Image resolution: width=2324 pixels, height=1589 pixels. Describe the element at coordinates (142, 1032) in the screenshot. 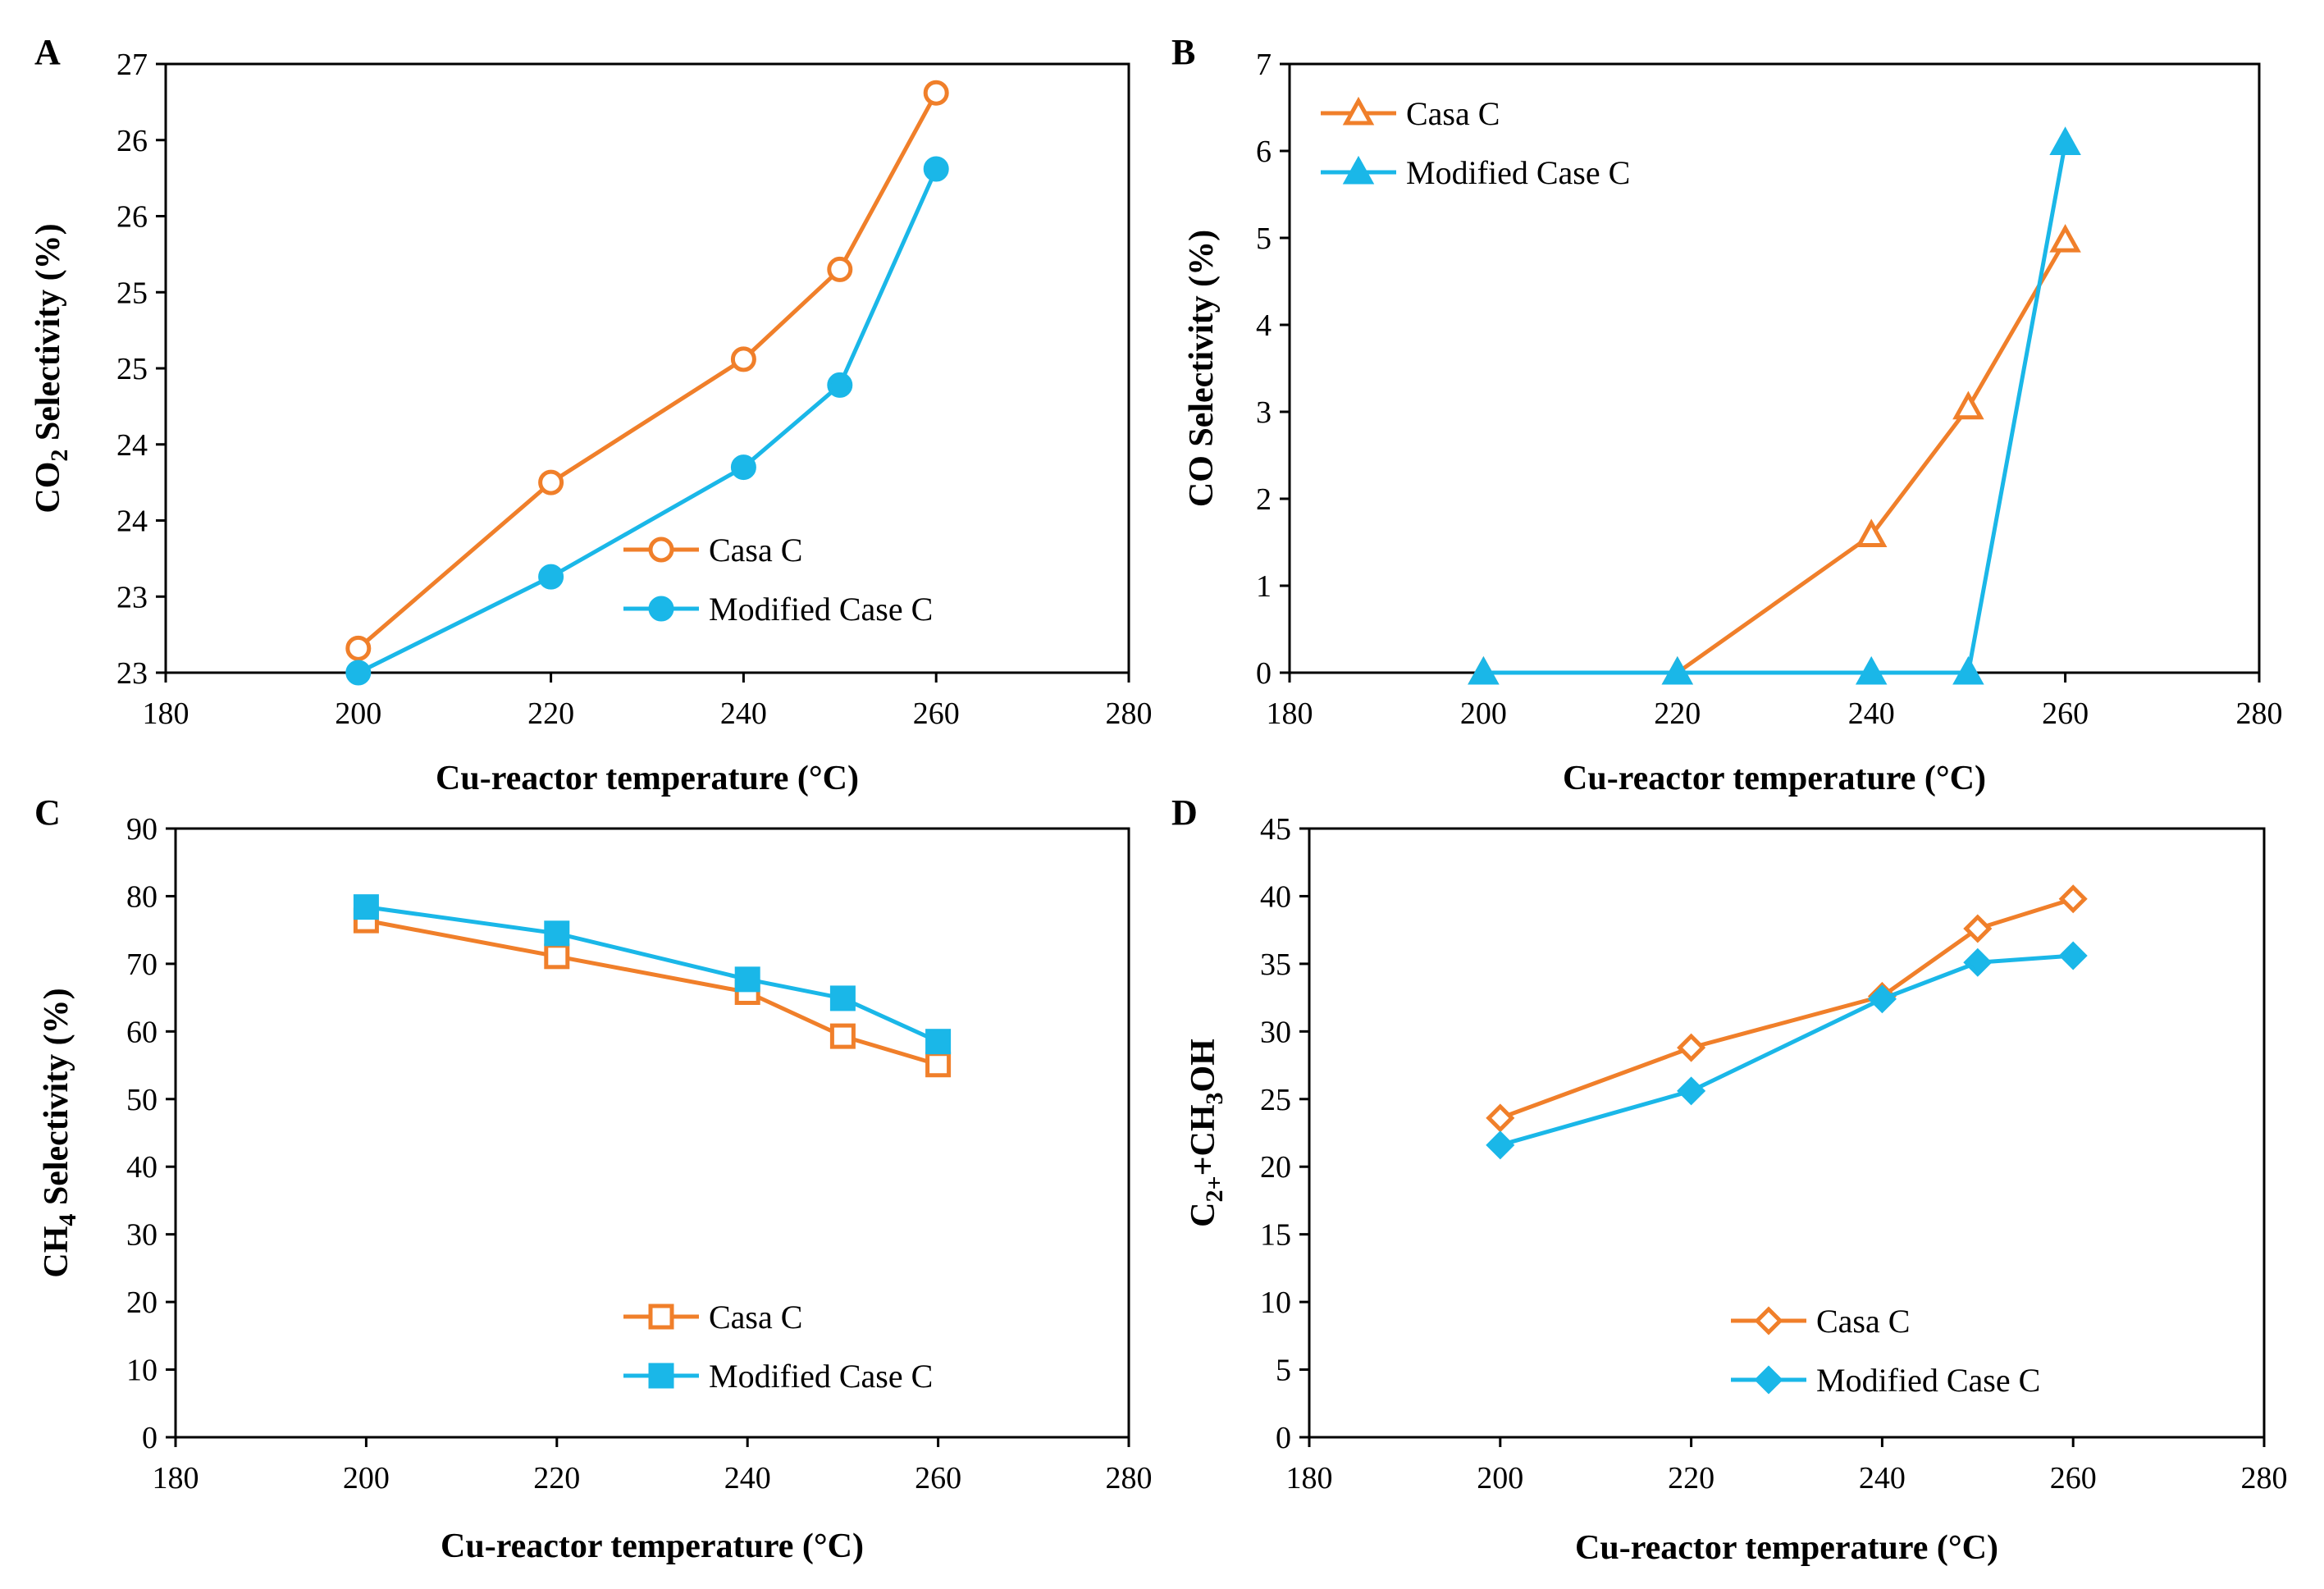

I see `y-tick-label: 60` at that location.